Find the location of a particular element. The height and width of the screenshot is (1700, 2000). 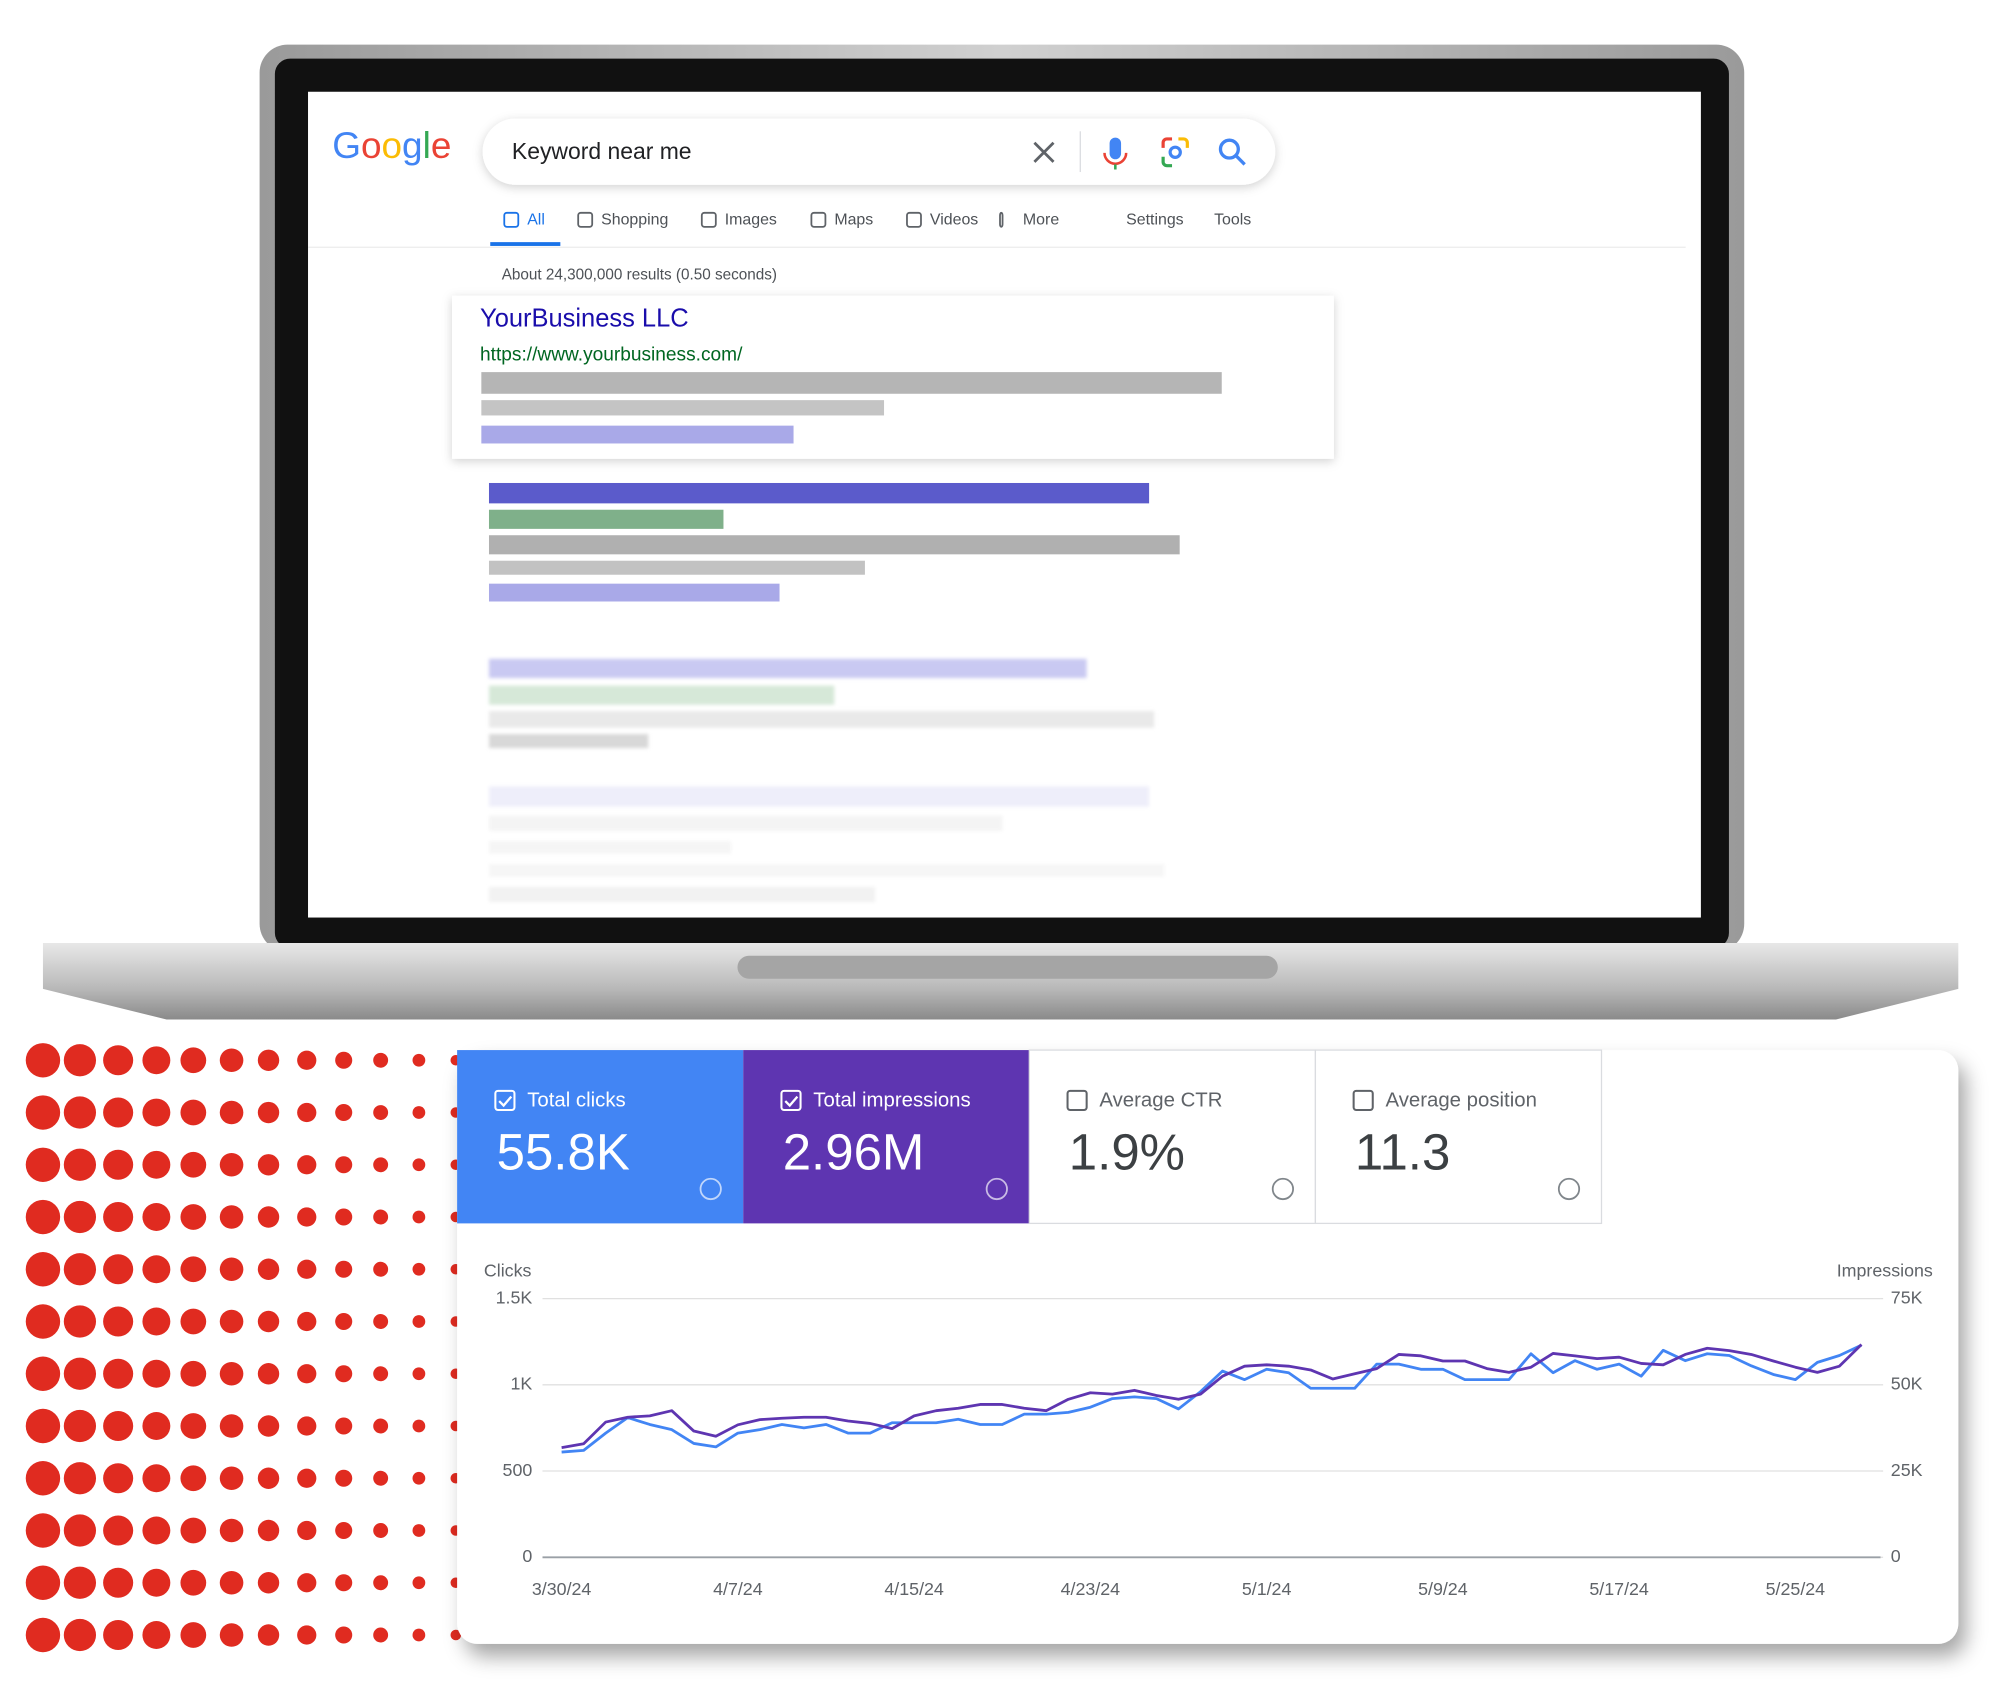

x-tick-label: 5/9/24 is located at coordinates (1443, 1589).